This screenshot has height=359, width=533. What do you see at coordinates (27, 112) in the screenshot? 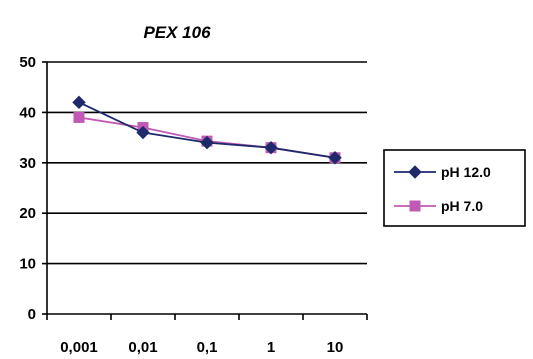
I see `y-tick-label: 40` at bounding box center [27, 112].